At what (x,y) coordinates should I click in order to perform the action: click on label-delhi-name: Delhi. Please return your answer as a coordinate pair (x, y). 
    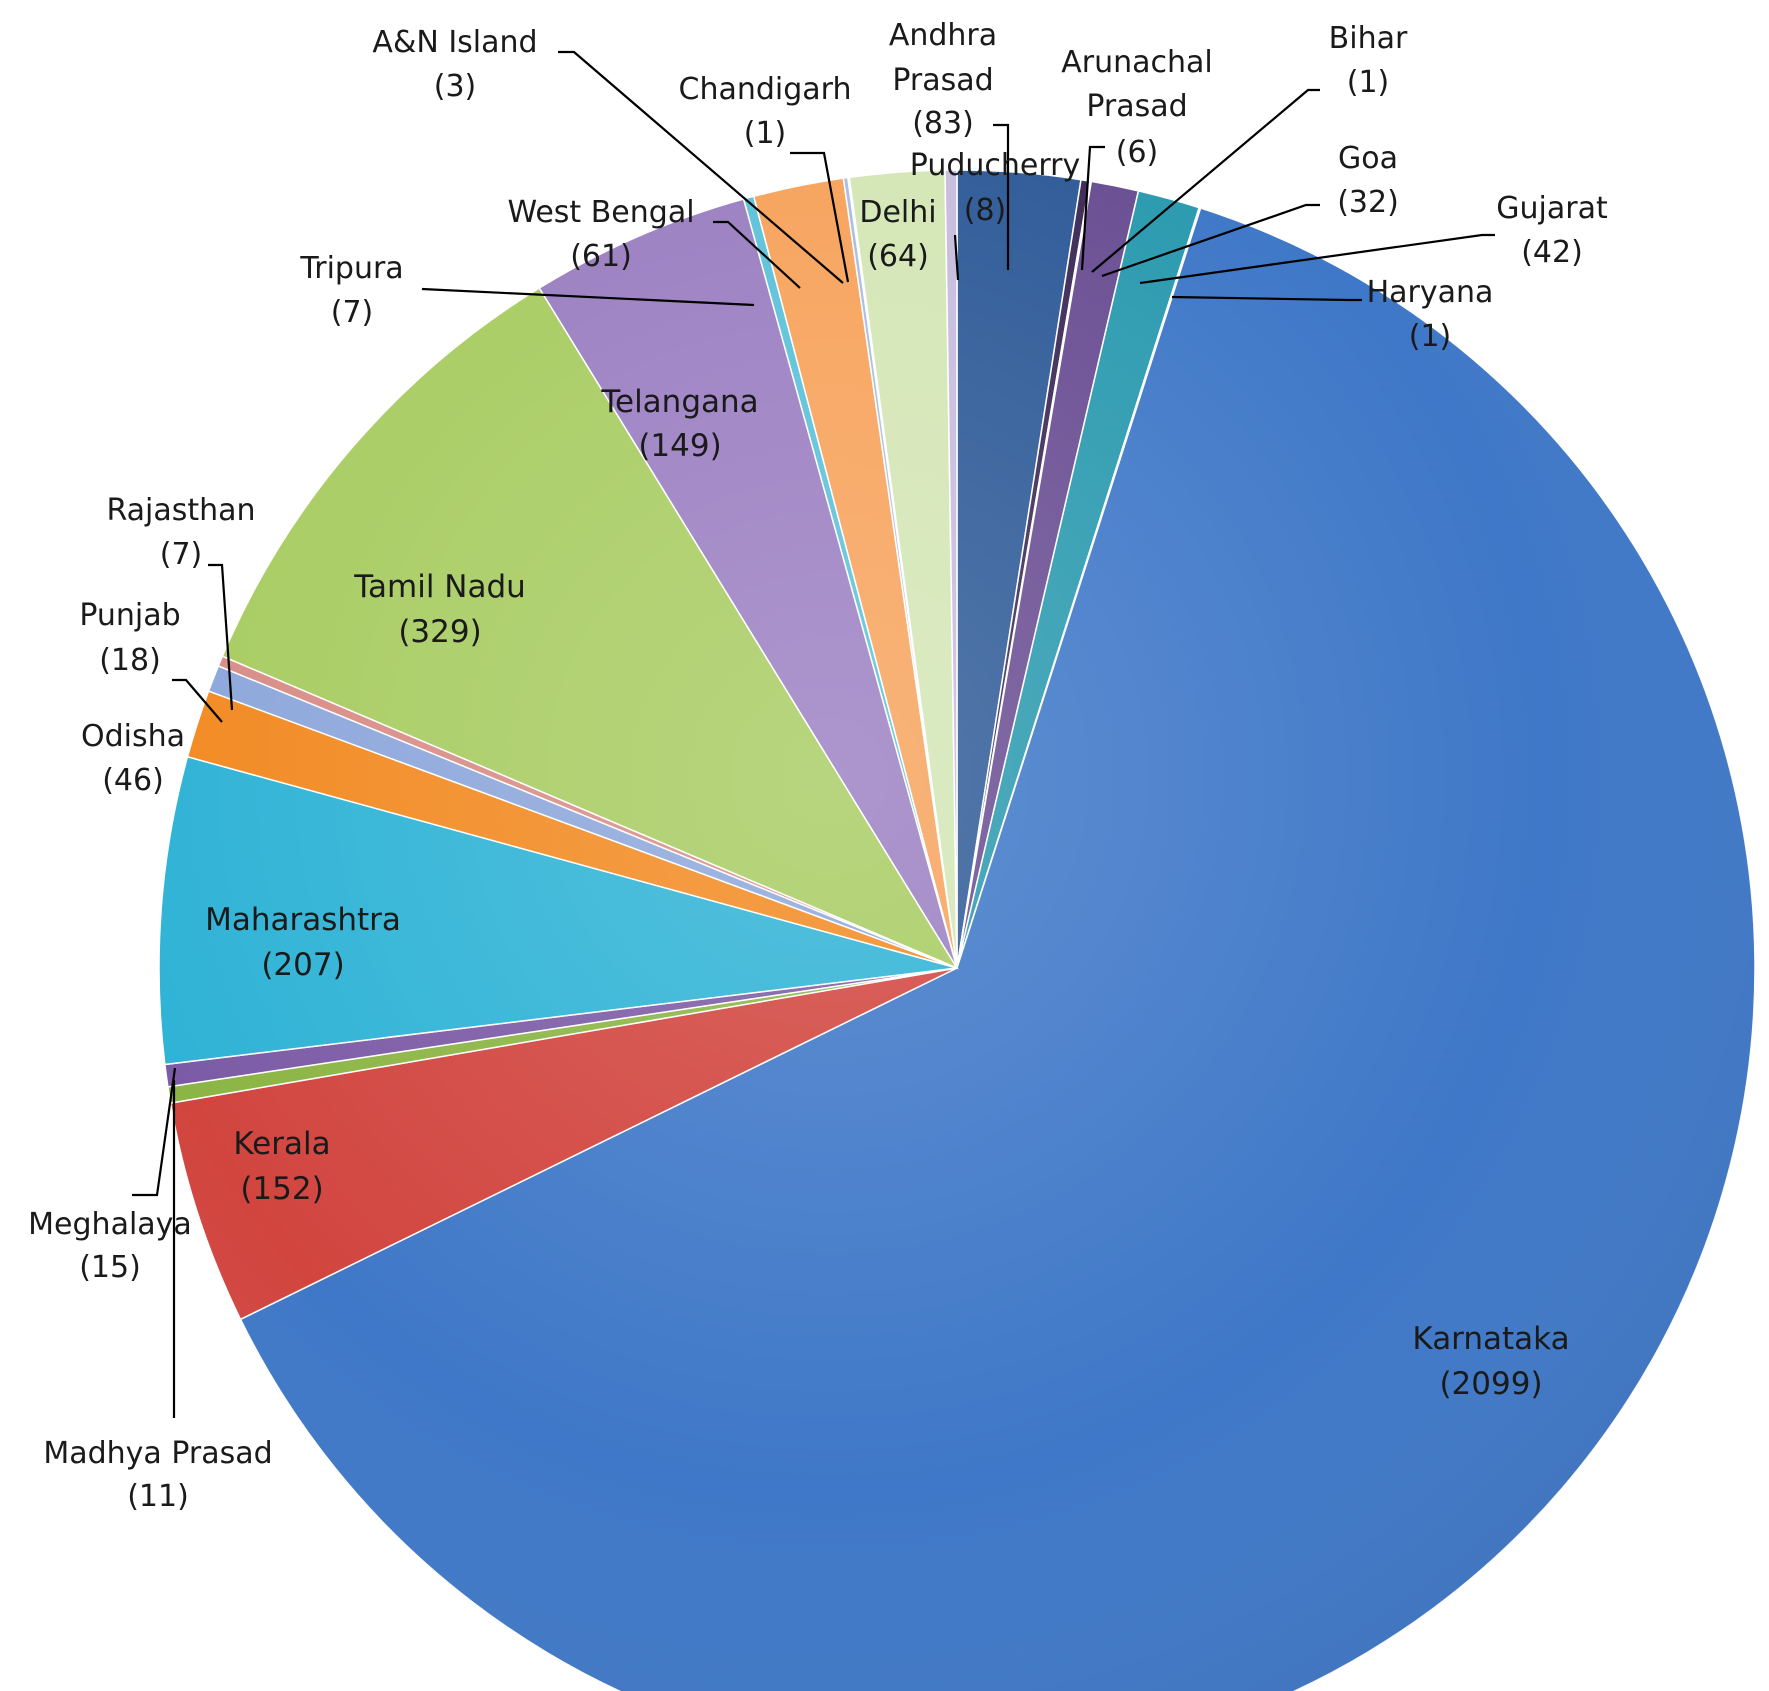
    Looking at the image, I should click on (897, 212).